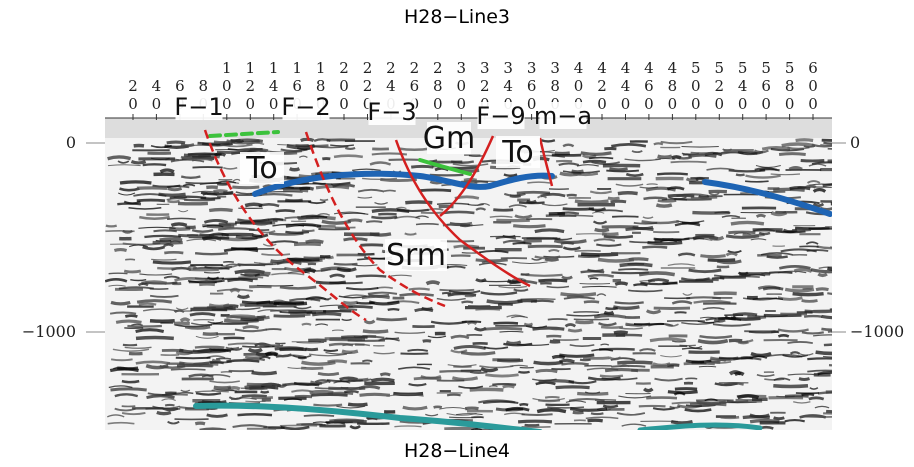 Image resolution: width=914 pixels, height=467 pixels. What do you see at coordinates (555, 68) in the screenshot?
I see `x-tick-label: 3` at bounding box center [555, 68].